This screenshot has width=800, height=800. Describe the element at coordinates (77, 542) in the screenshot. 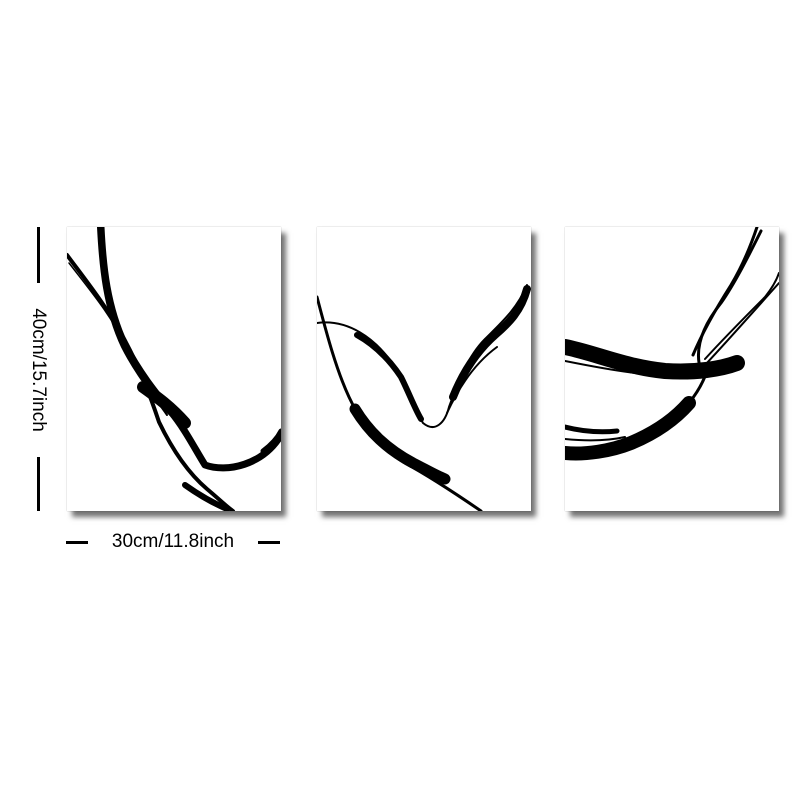

I see `width-dimension-line-left` at that location.